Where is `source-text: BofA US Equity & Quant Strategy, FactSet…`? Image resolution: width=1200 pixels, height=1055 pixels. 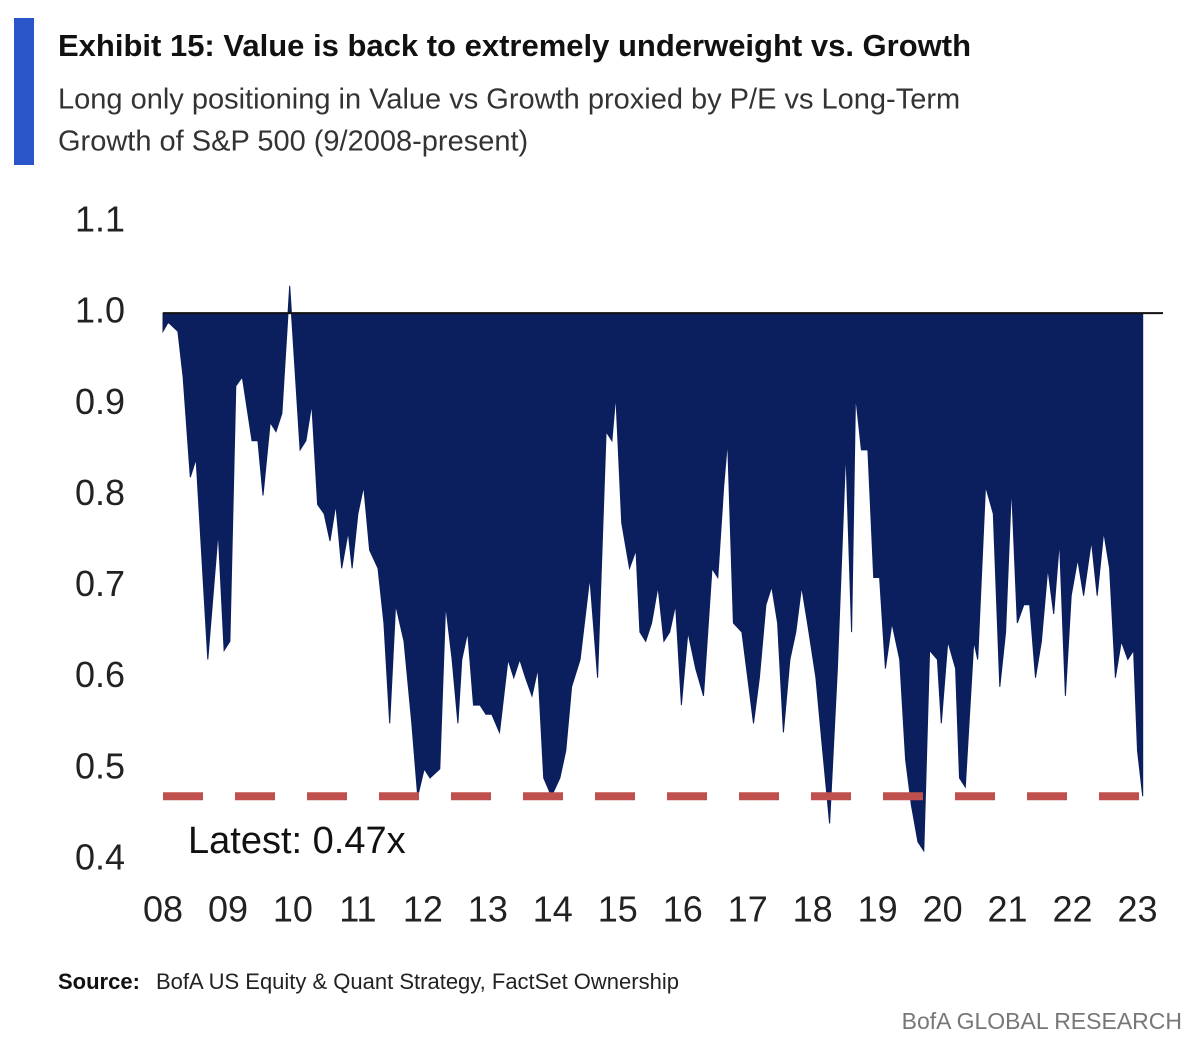
source-text: BofA US Equity & Quant Strategy, FactSet… is located at coordinates (417, 981).